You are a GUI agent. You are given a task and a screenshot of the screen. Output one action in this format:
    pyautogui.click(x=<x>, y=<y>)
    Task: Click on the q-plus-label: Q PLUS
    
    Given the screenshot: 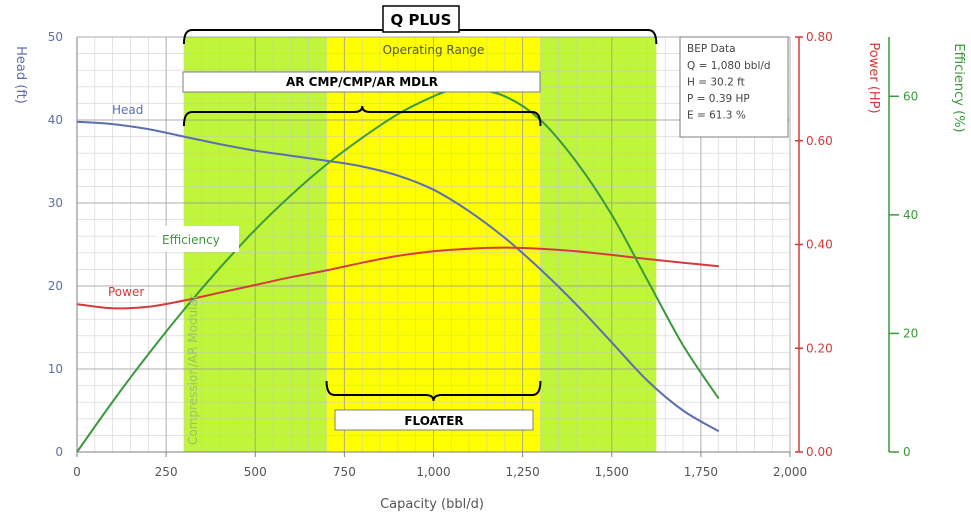 What is the action you would take?
    pyautogui.click(x=421, y=20)
    